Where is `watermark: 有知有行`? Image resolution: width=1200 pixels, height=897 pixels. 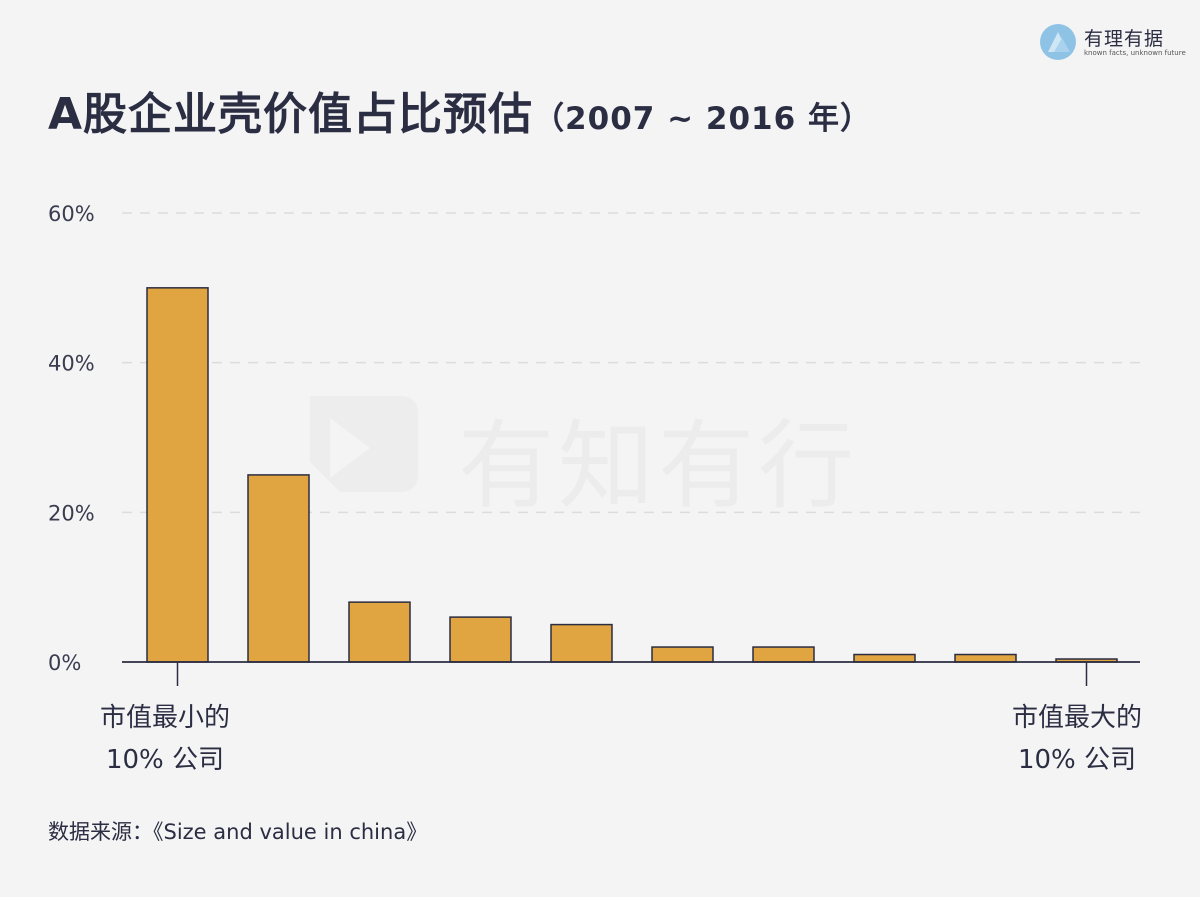 watermark: 有知有行 is located at coordinates (600, 455).